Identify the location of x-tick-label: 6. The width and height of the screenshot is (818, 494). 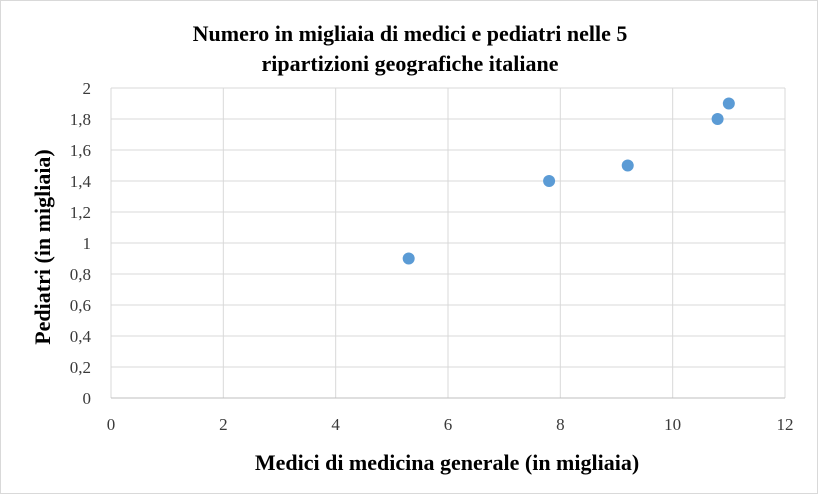
(448, 424).